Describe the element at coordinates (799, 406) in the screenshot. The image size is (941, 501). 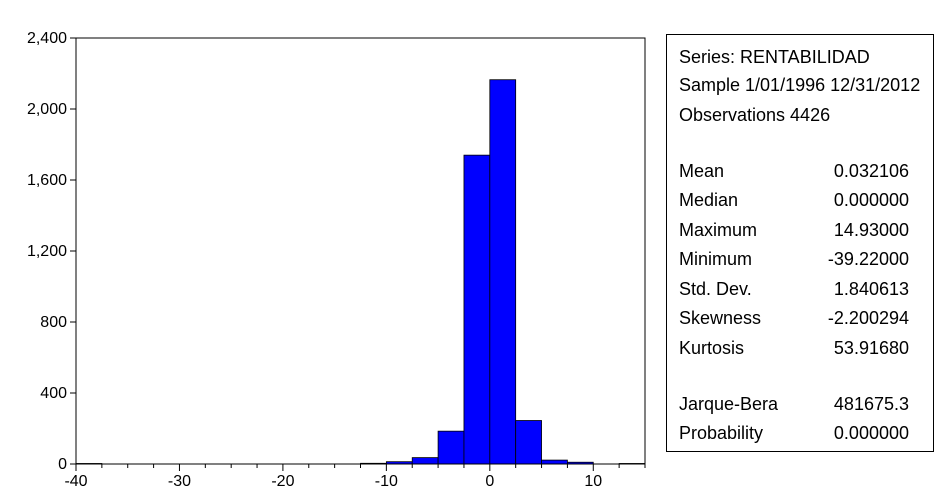
I see `stat-row-jarque-bera: Jarque-Bera 481675.3` at that location.